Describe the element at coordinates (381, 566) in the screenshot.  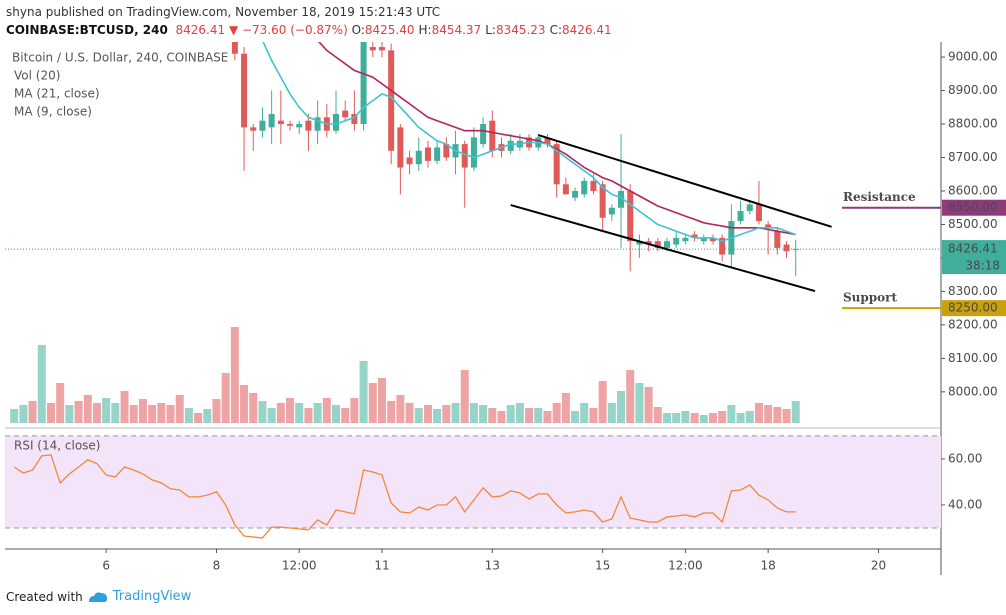
I see `x-tick-label: 11` at that location.